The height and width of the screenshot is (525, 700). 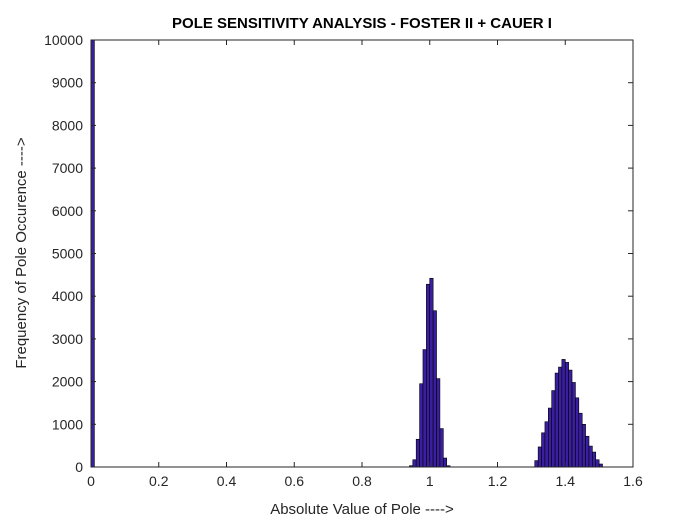 I want to click on y-tick-label: 5000, so click(x=67, y=254).